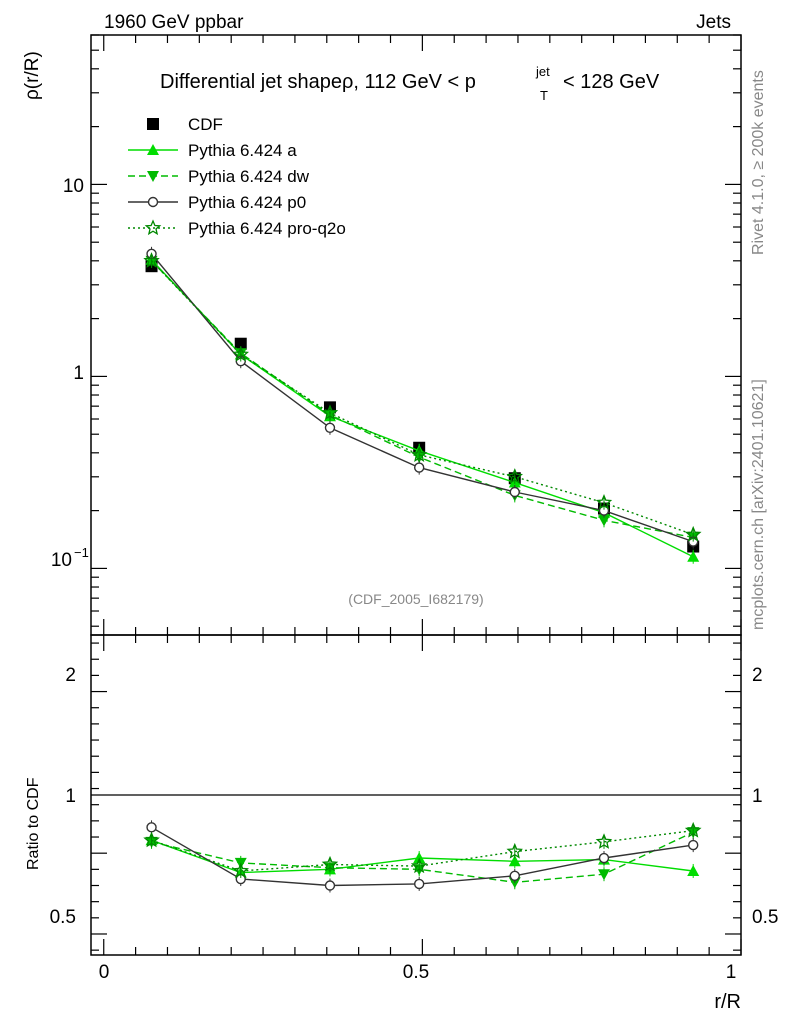 This screenshot has width=786, height=1024. Describe the element at coordinates (415, 599) in the screenshot. I see `analysis-watermark: (CDF_2005_I682179)` at that location.